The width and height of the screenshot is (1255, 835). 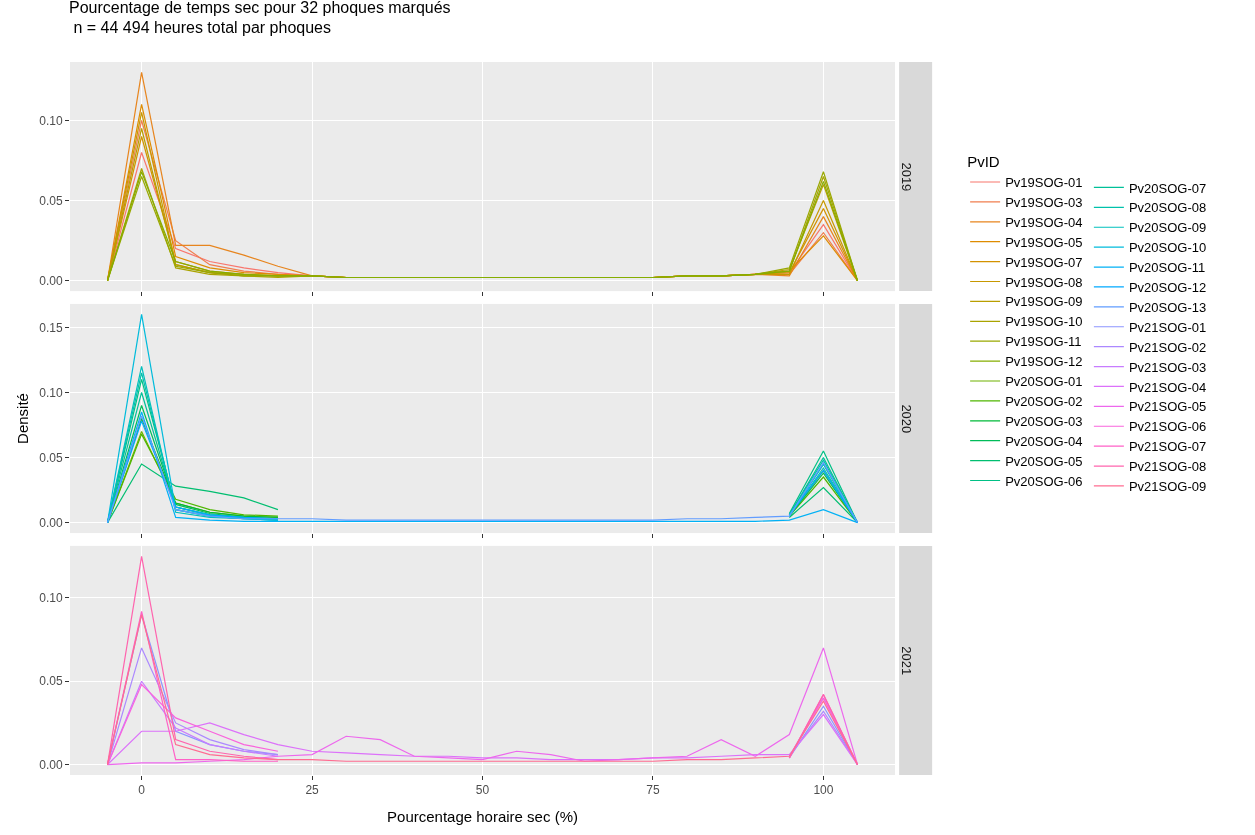 What do you see at coordinates (1044, 262) in the screenshot?
I see `legend-label: Pv19SOG-07` at bounding box center [1044, 262].